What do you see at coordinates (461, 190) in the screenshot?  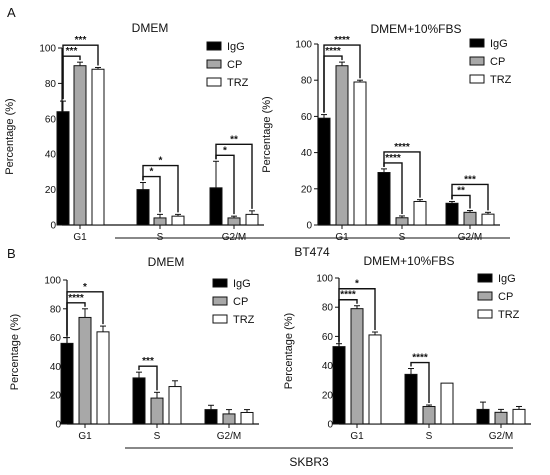 I see `significance-label: **` at bounding box center [461, 190].